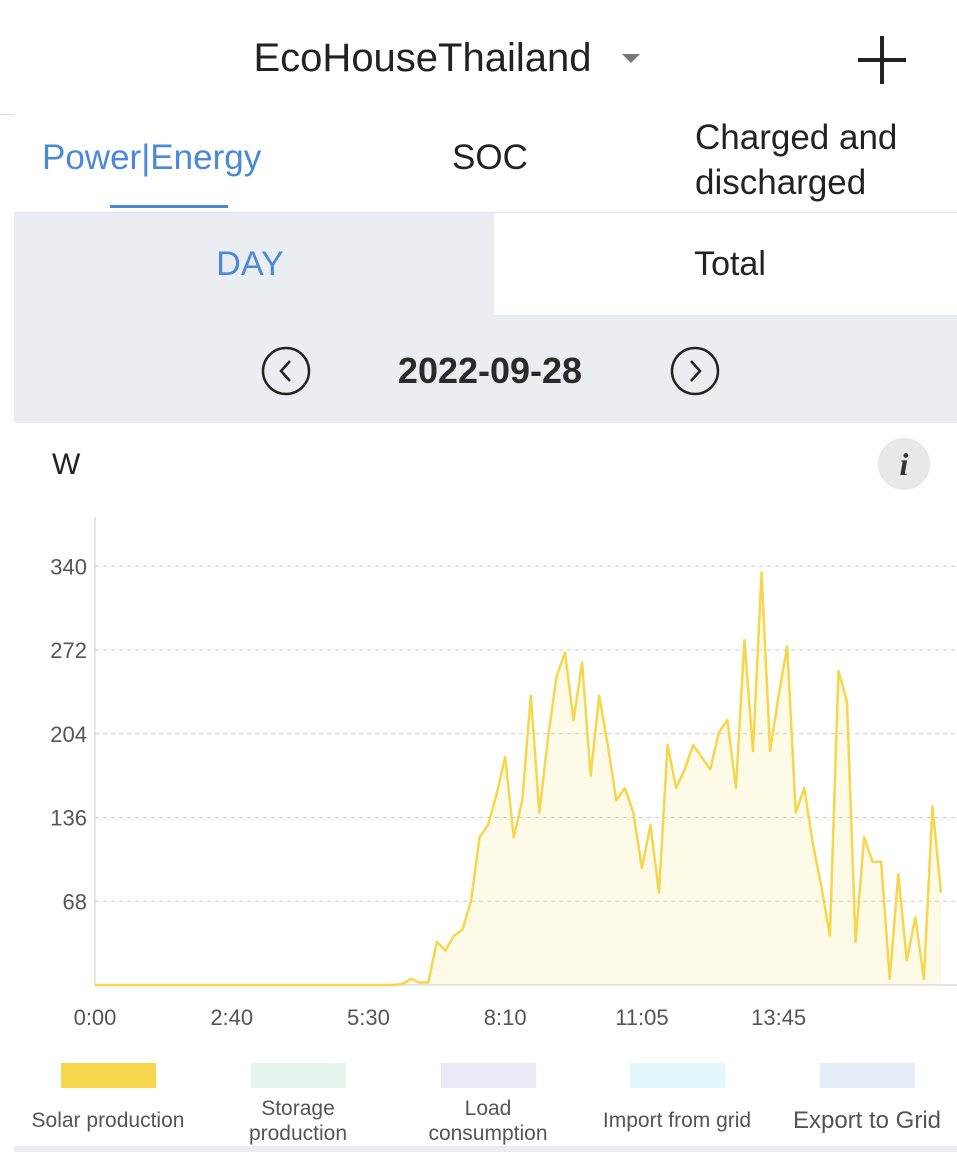 Image resolution: width=957 pixels, height=1152 pixels. I want to click on segment-button: DAY, so click(250, 264).